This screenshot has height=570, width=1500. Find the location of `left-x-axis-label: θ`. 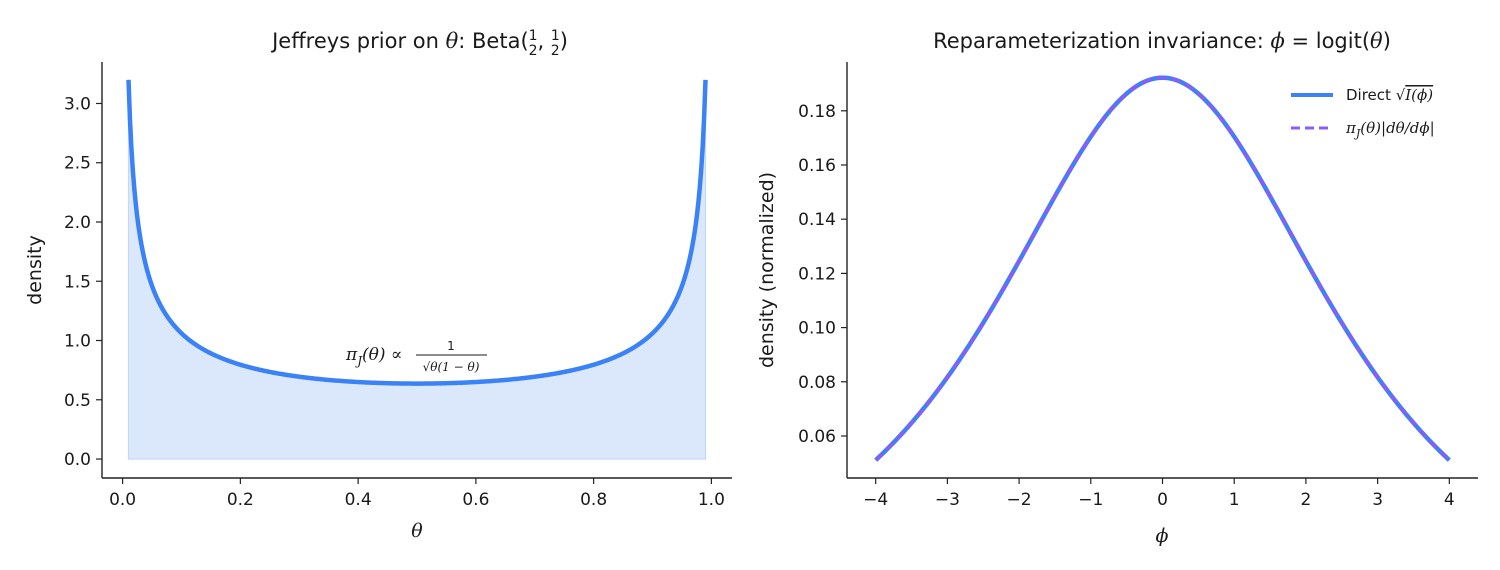

left-x-axis-label: θ is located at coordinates (417, 531).